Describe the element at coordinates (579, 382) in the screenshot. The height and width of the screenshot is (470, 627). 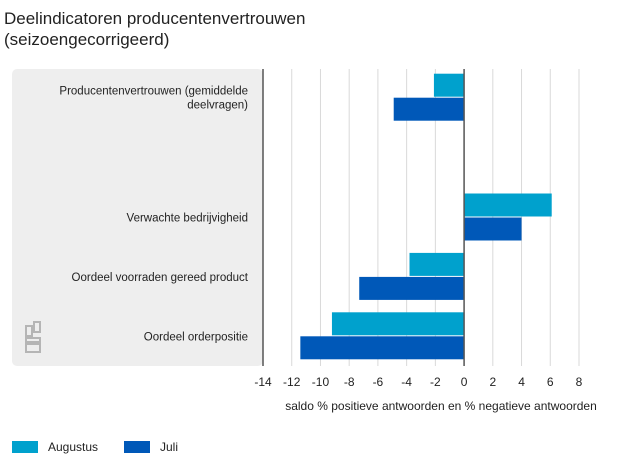
I see `x-tick-label: 8` at that location.